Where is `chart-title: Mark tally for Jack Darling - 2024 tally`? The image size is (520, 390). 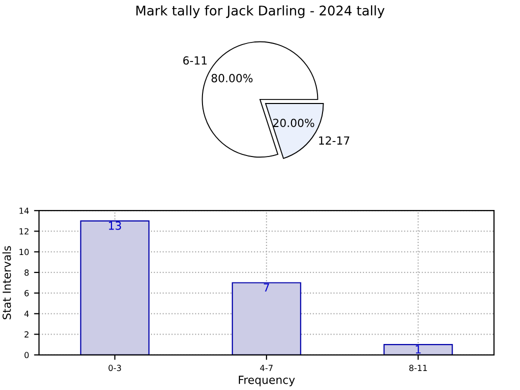
chart-title: Mark tally for Jack Darling - 2024 tally is located at coordinates (260, 11).